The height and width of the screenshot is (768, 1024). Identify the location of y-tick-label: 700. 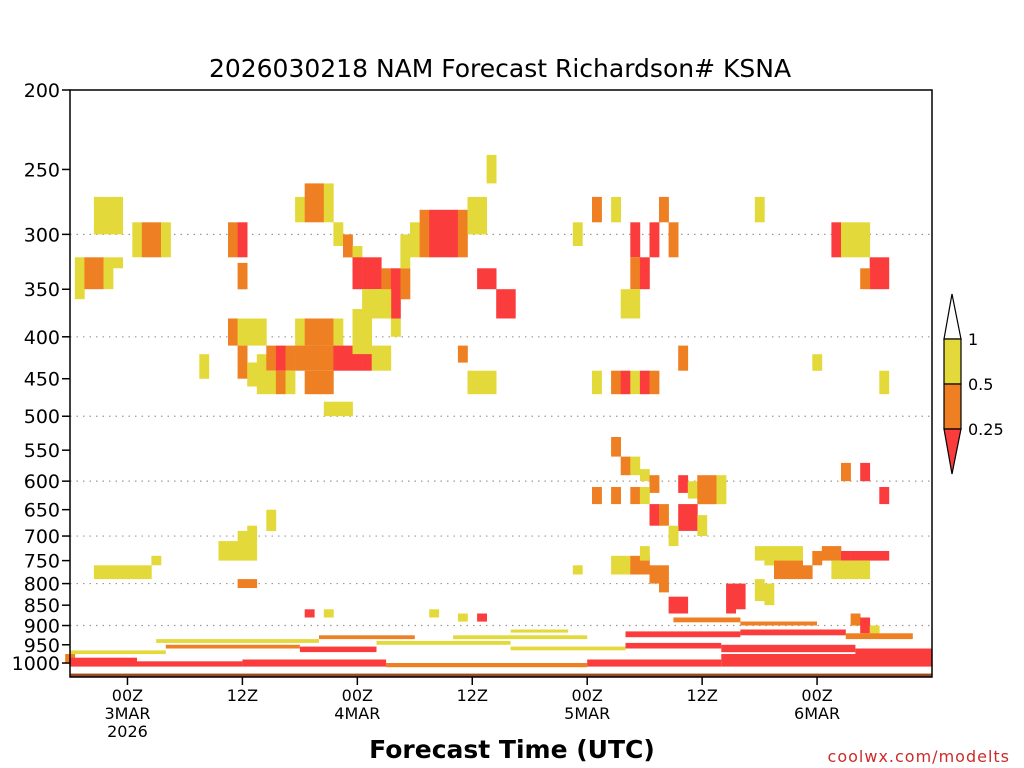
(42, 537).